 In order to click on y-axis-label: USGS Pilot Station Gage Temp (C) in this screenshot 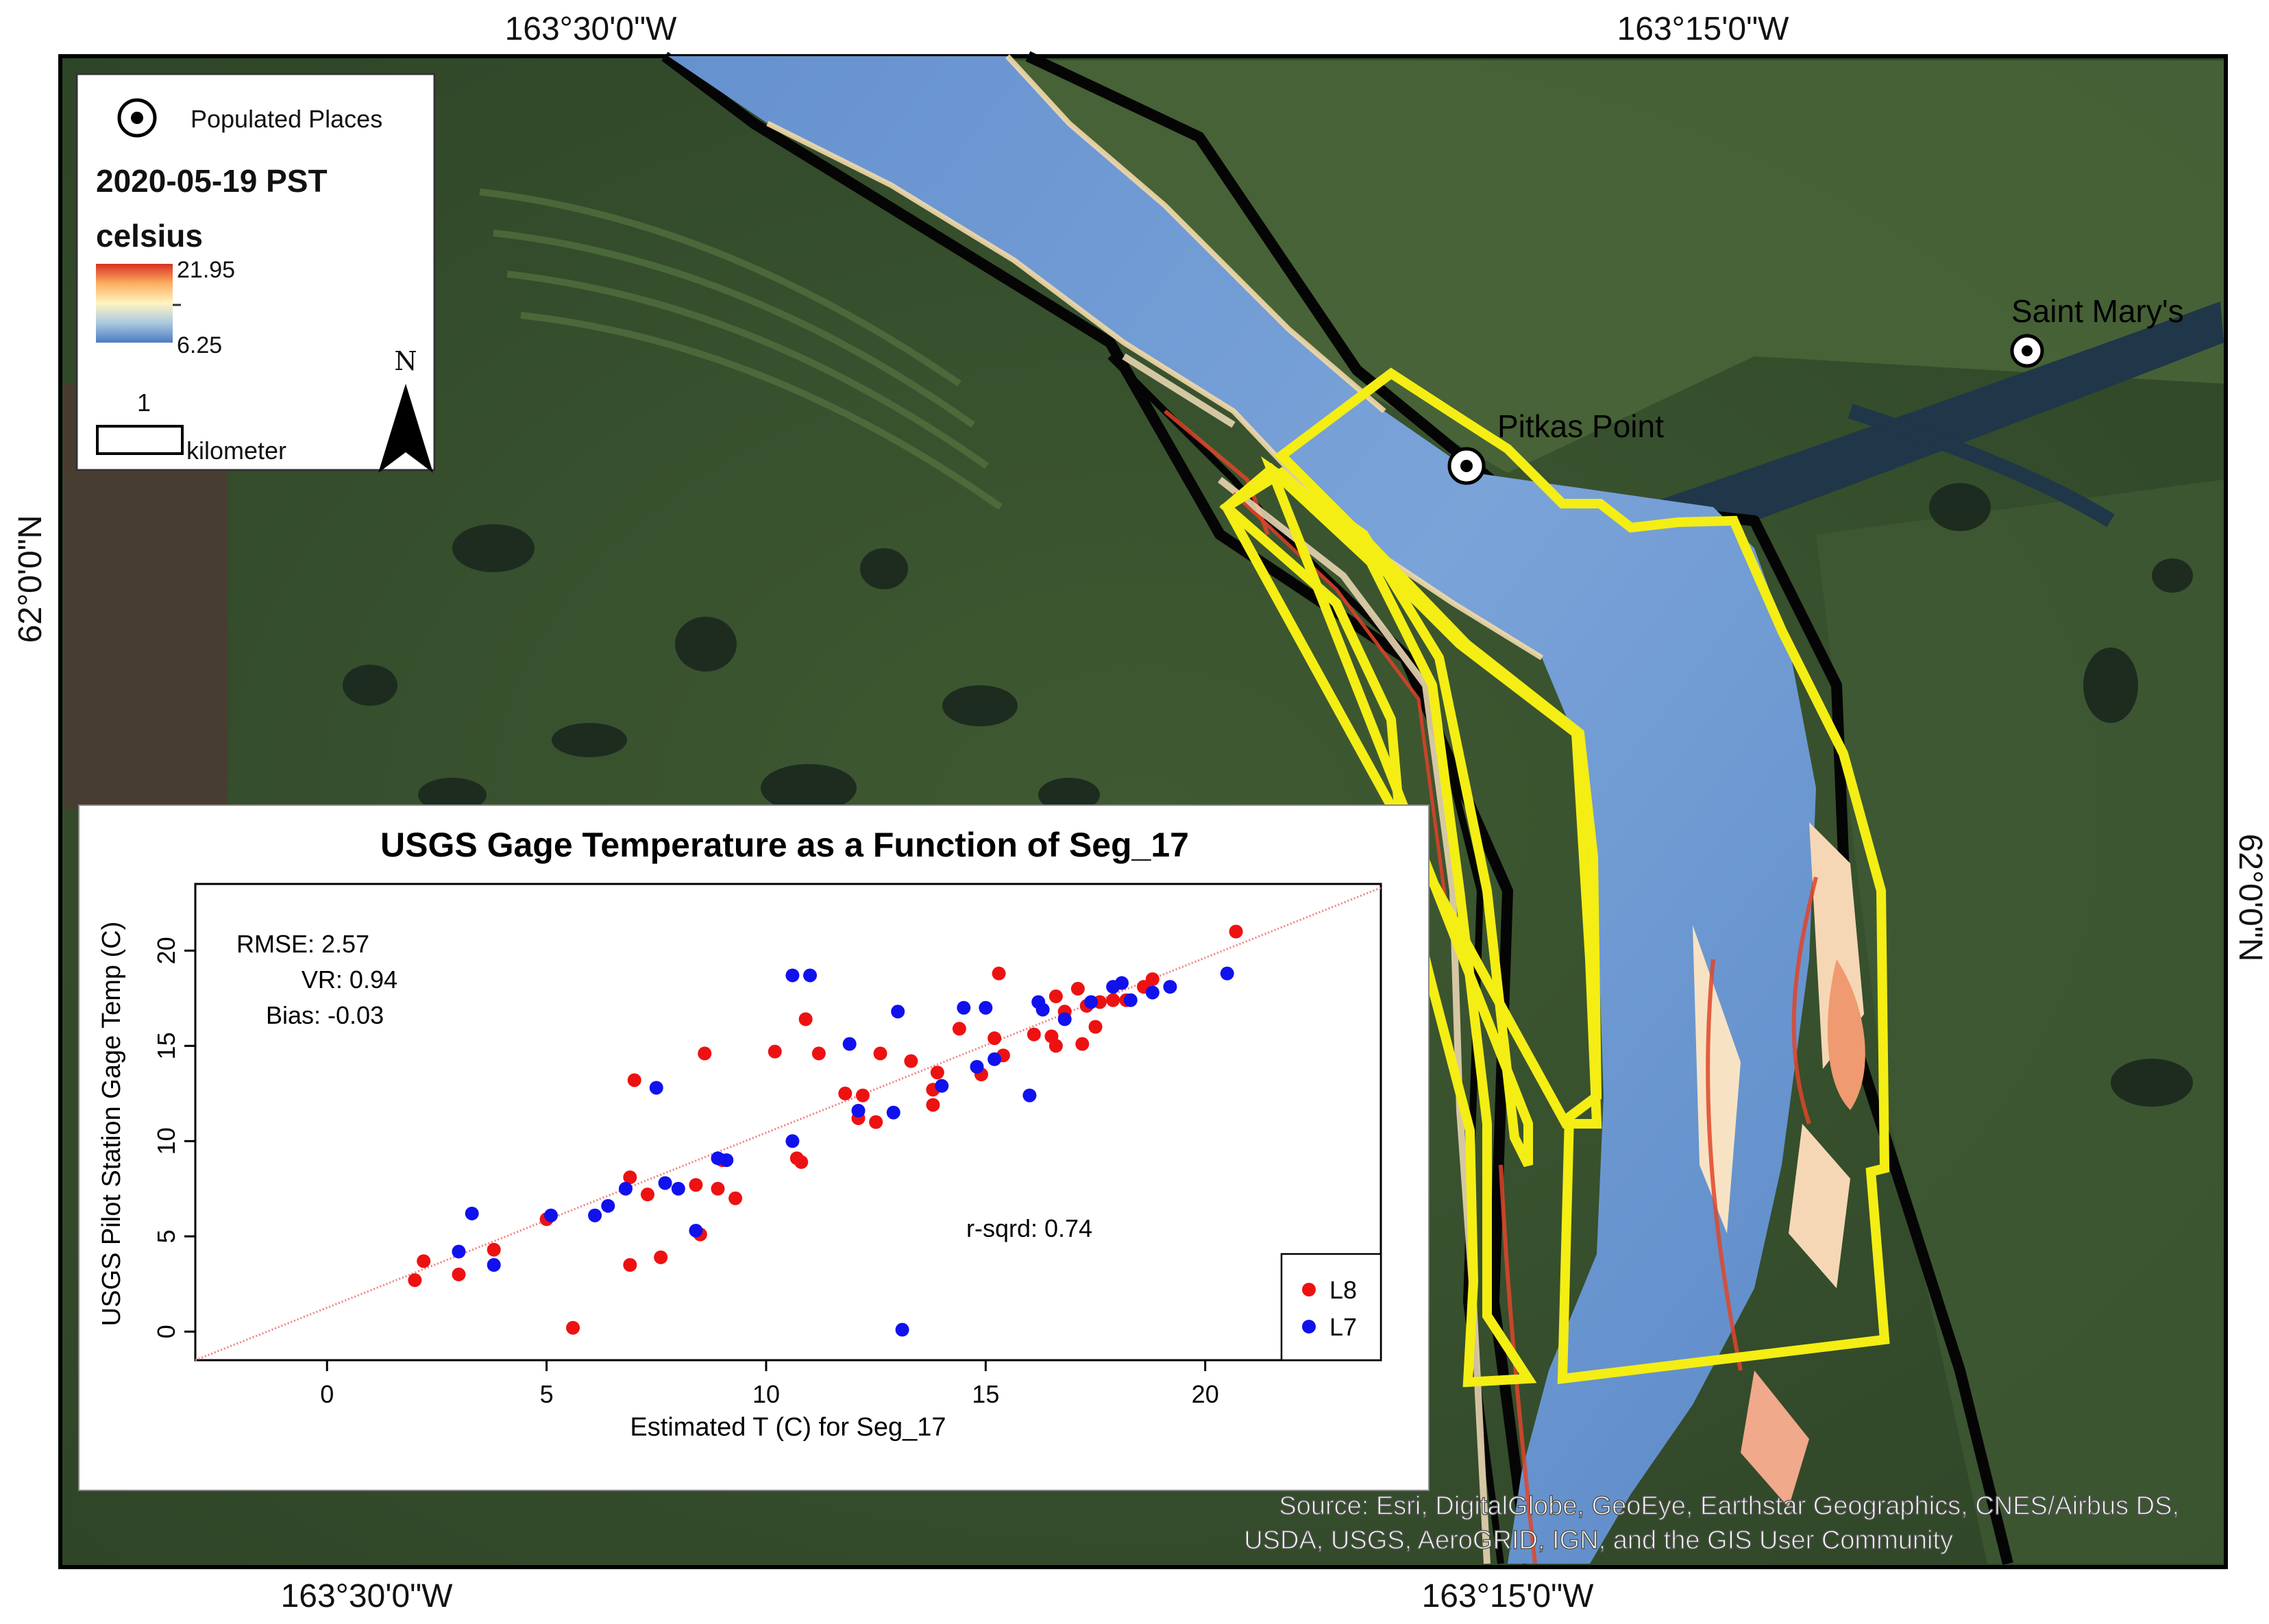, I will do `click(111, 1125)`.